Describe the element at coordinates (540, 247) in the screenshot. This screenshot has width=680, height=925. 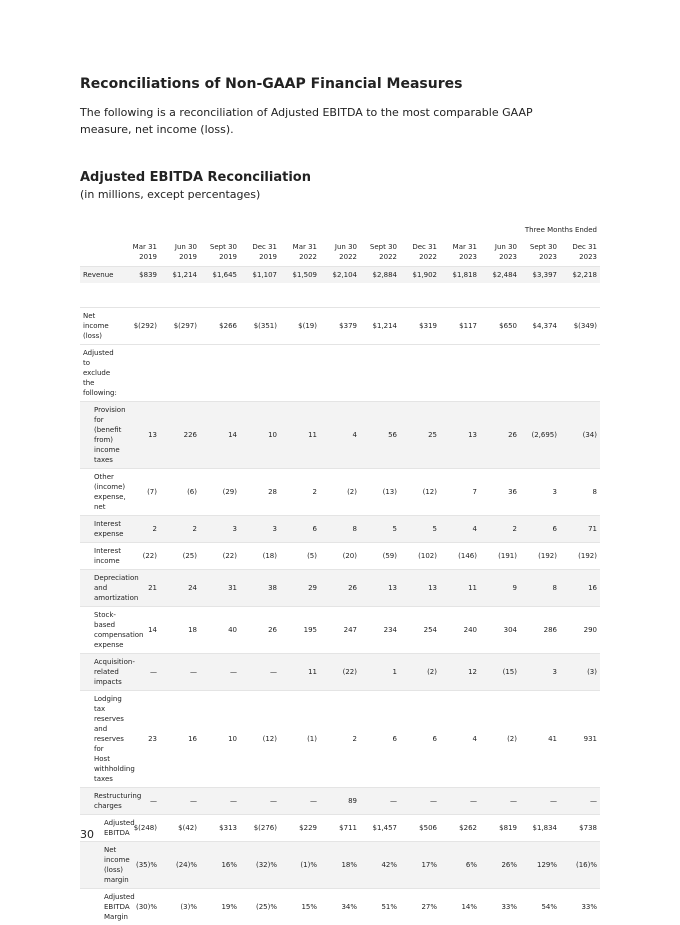
I see `column-period: Sept 30` at that location.